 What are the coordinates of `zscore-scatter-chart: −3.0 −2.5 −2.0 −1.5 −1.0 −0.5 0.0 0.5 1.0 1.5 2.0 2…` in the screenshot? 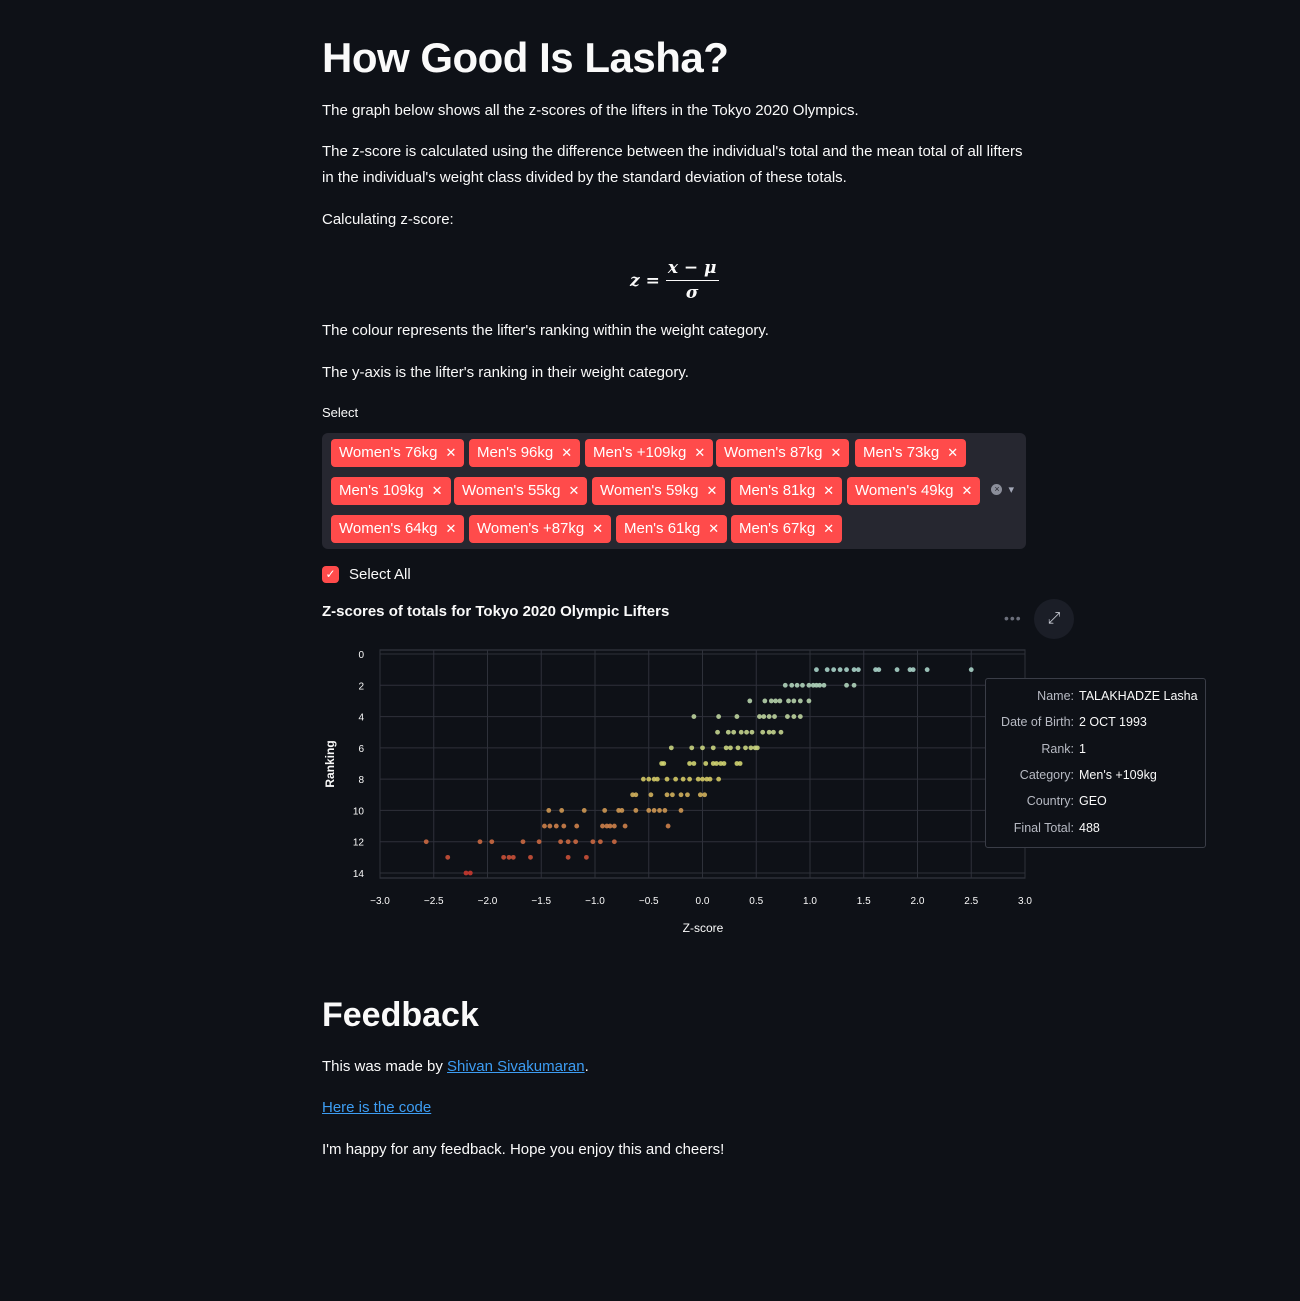 It's located at (675, 790).